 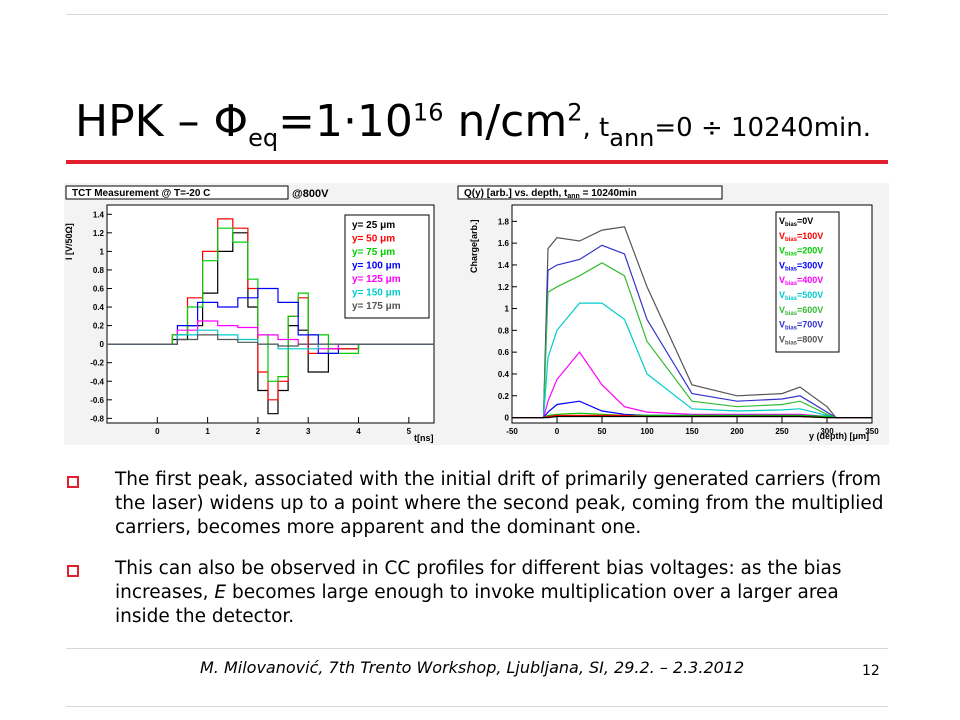 I want to click on left-legend-entry: y= 150 μm, so click(x=376, y=293).